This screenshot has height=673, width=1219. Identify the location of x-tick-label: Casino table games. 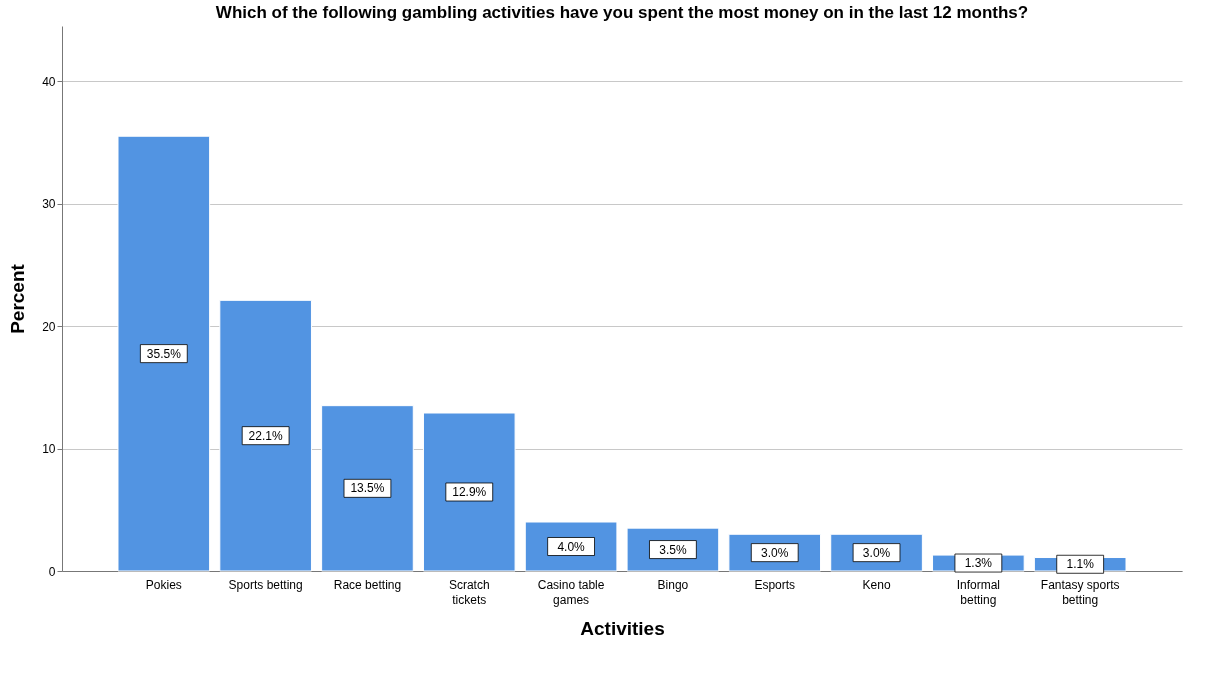
(571, 592).